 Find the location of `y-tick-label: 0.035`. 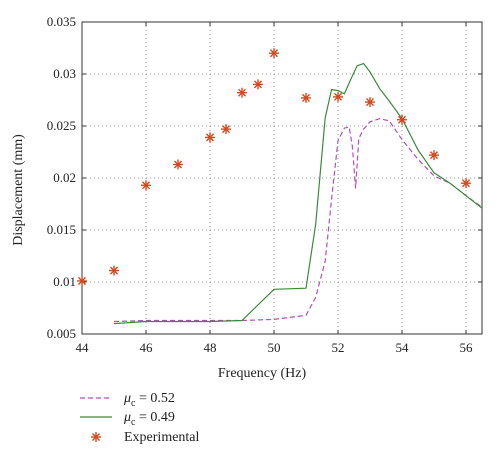

y-tick-label: 0.035 is located at coordinates (61, 21).